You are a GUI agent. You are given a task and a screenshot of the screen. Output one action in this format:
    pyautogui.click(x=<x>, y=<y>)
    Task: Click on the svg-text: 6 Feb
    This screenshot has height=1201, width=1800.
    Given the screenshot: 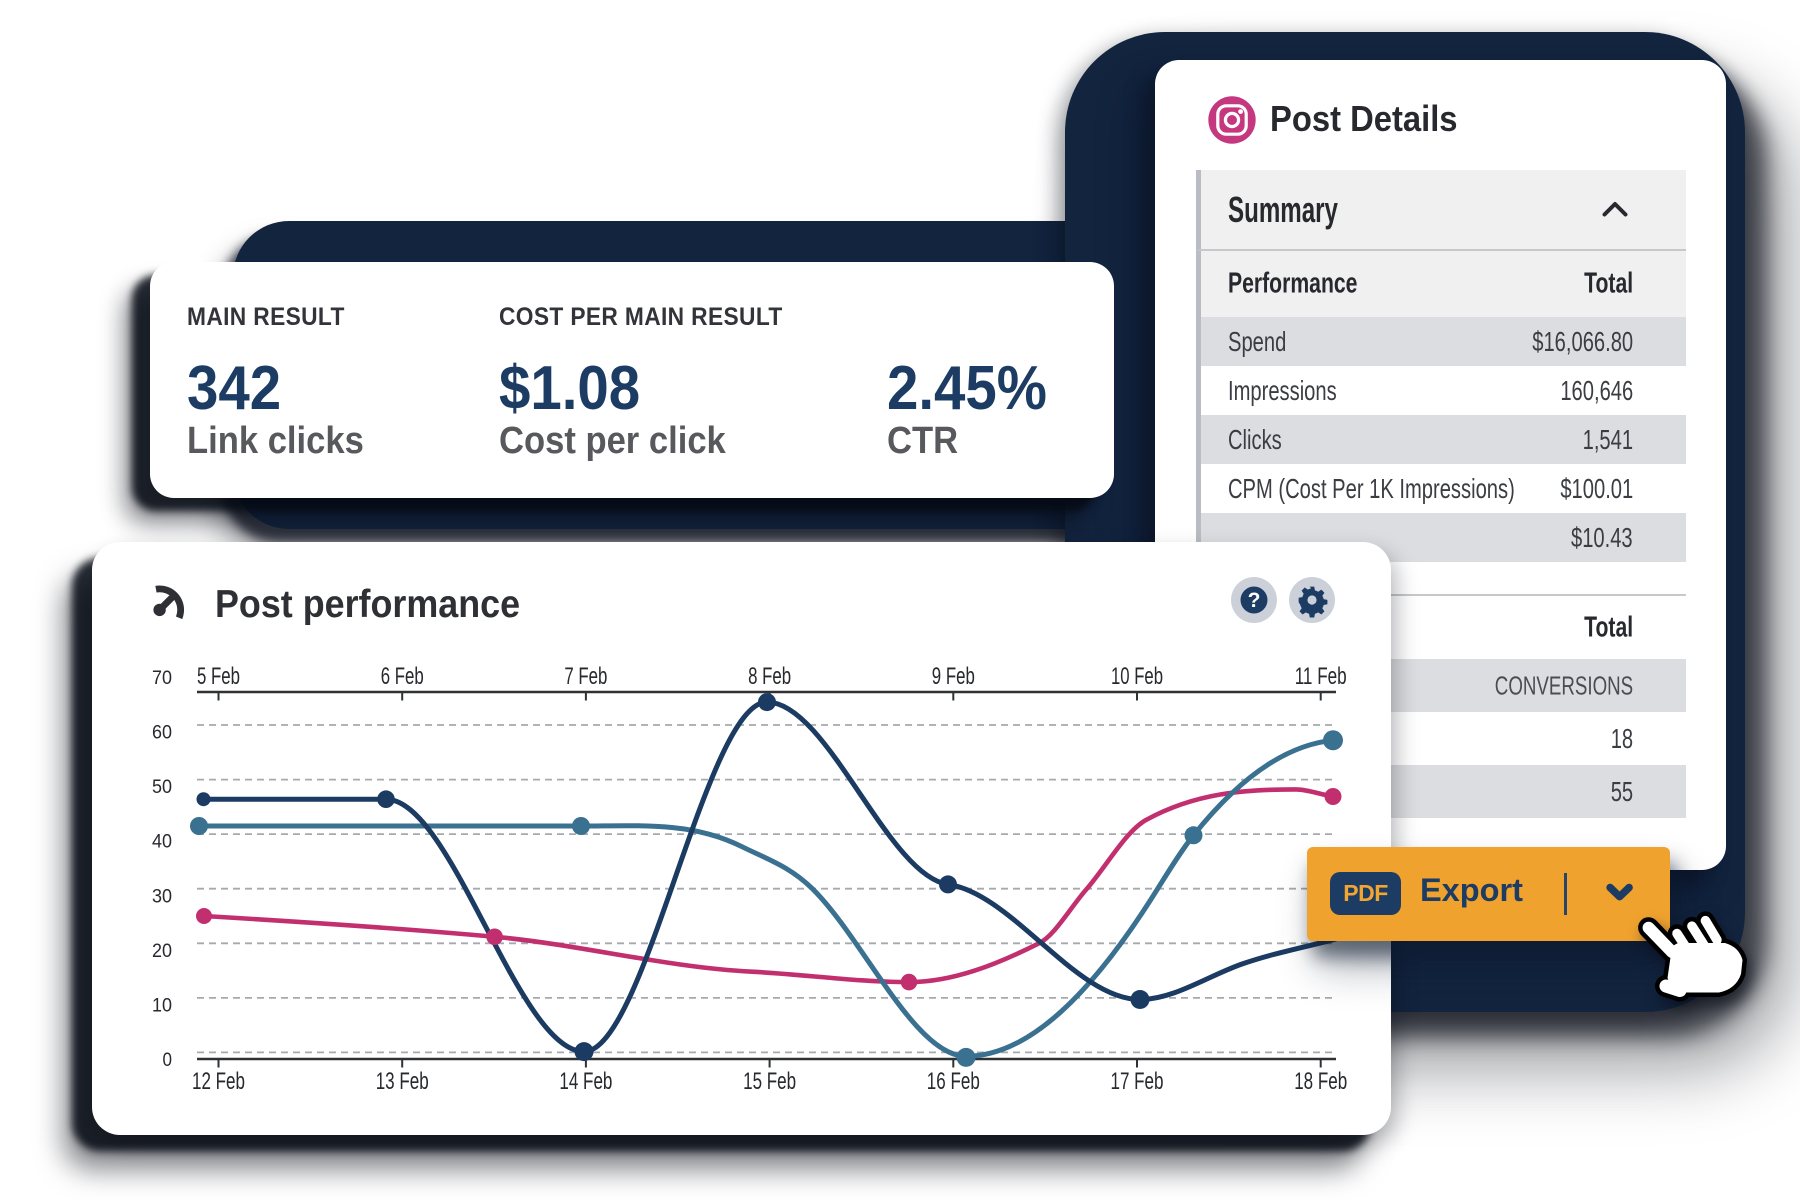 What is the action you would take?
    pyautogui.click(x=402, y=676)
    